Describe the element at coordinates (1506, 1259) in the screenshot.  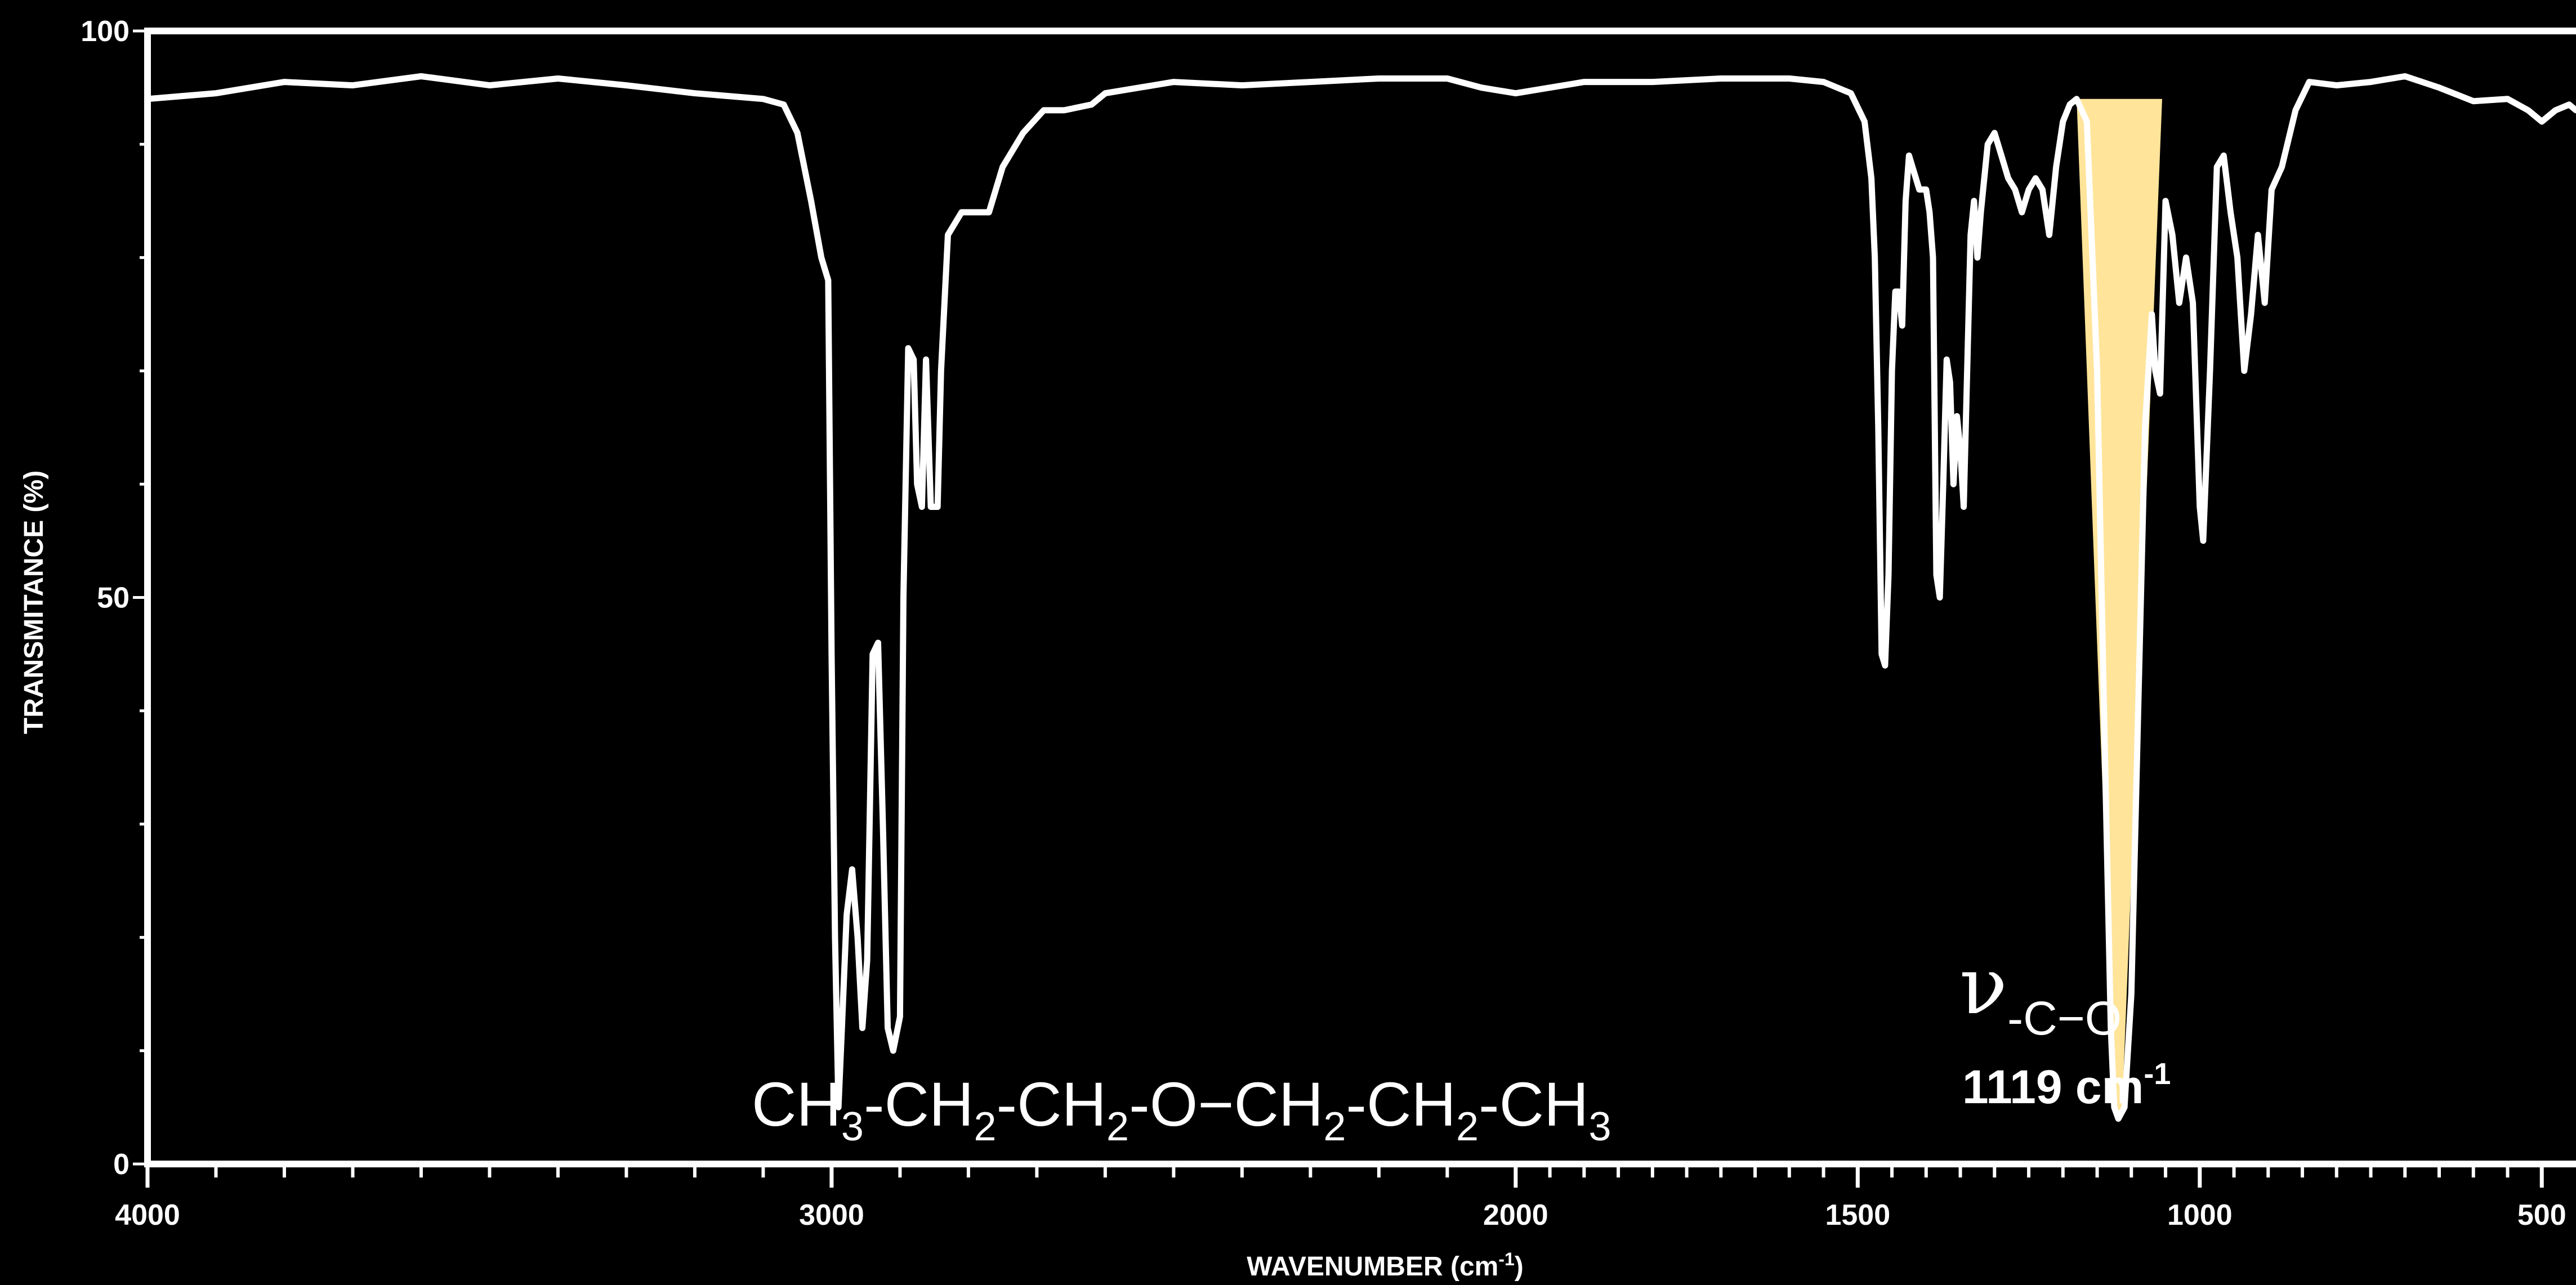
I see `x-axis-label-sup: -1` at that location.